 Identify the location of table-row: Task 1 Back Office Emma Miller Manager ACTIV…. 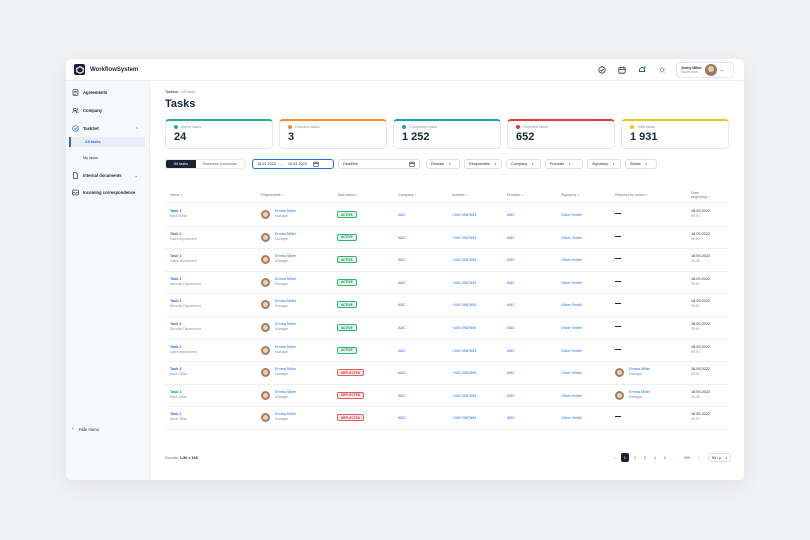
(447, 215).